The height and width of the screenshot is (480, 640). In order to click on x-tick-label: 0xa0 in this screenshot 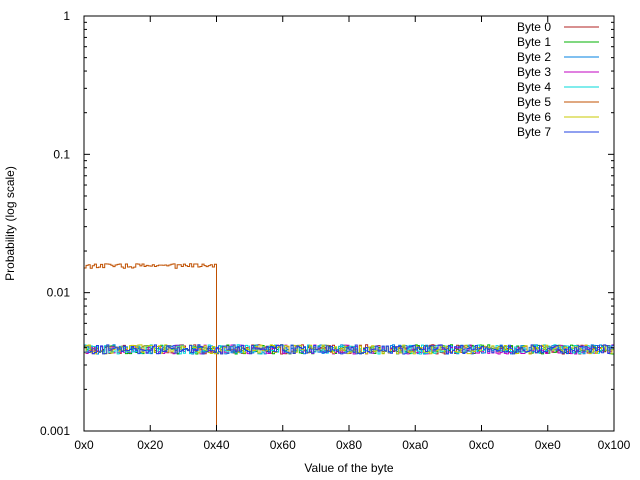, I will do `click(415, 445)`.